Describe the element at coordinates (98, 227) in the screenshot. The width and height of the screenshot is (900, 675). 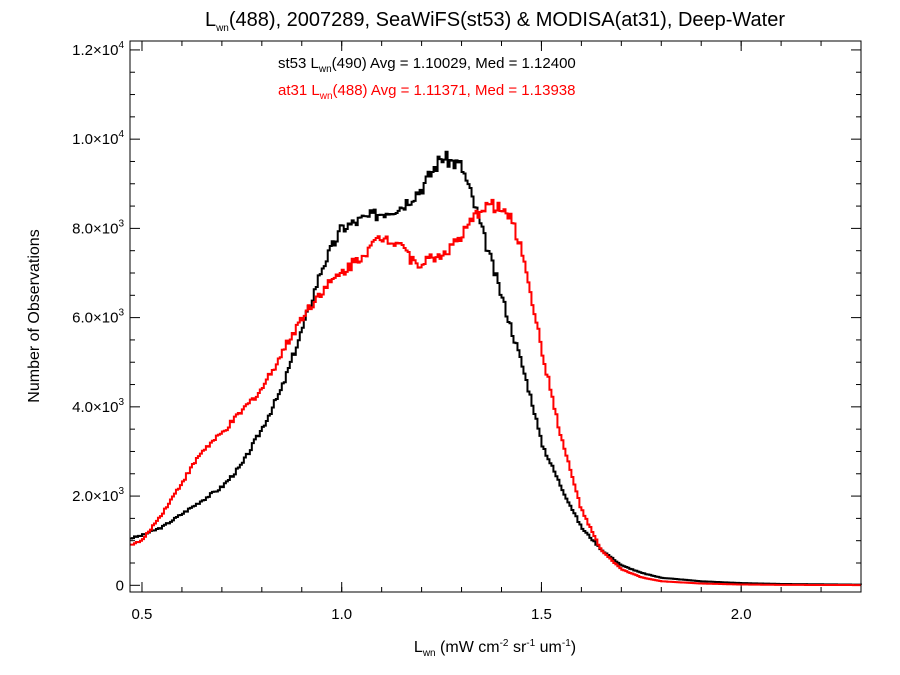
I see `y-tick-label: 8.0×10³` at that location.